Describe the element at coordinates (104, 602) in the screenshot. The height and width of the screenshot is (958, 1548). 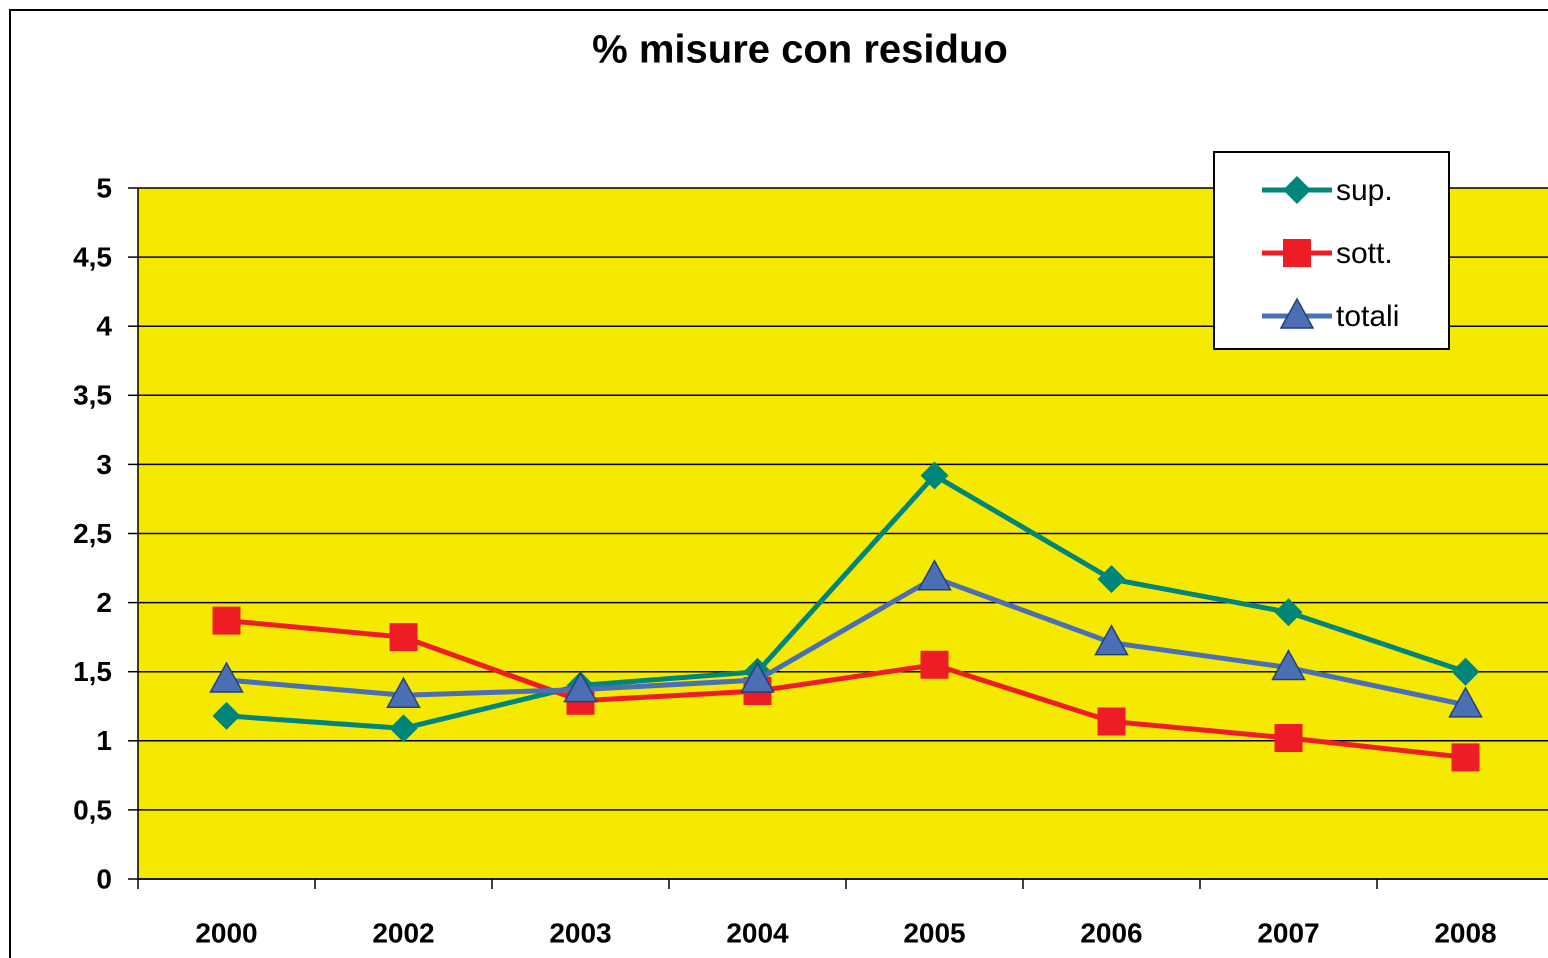
I see `y-tick-label: 2` at that location.